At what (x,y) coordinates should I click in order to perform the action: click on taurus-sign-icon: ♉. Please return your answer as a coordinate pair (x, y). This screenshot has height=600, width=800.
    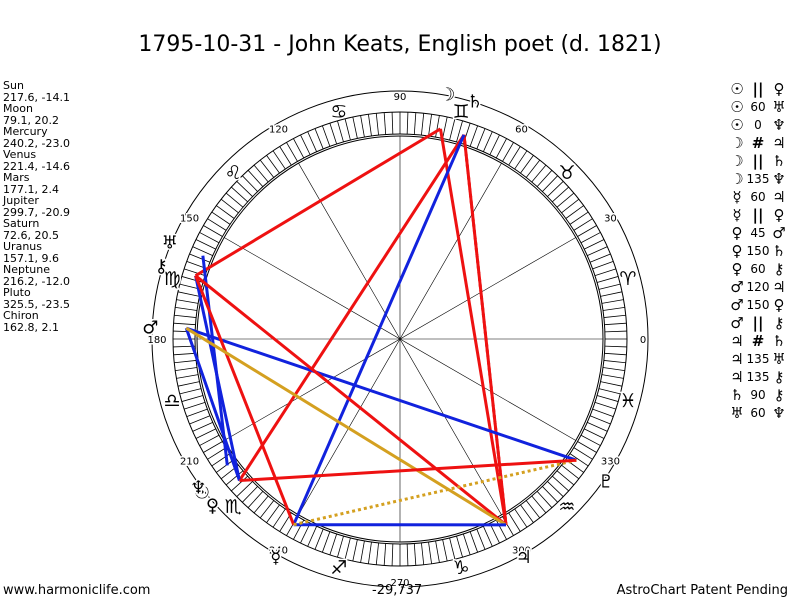
    Looking at the image, I should click on (566, 173).